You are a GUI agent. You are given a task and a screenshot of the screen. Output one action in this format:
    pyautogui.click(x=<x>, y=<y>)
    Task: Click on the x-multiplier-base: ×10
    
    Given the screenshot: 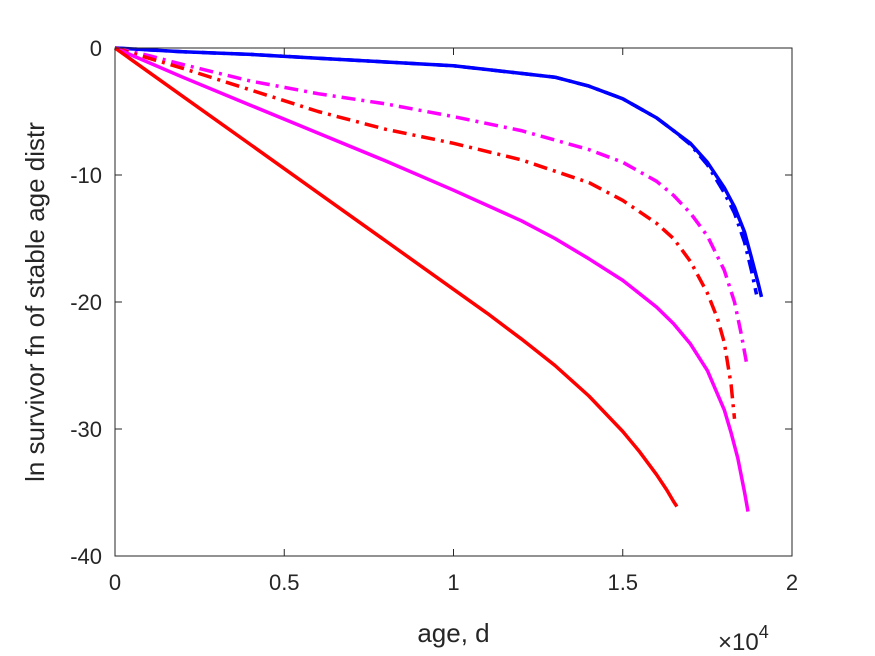 What is the action you would take?
    pyautogui.click(x=738, y=642)
    